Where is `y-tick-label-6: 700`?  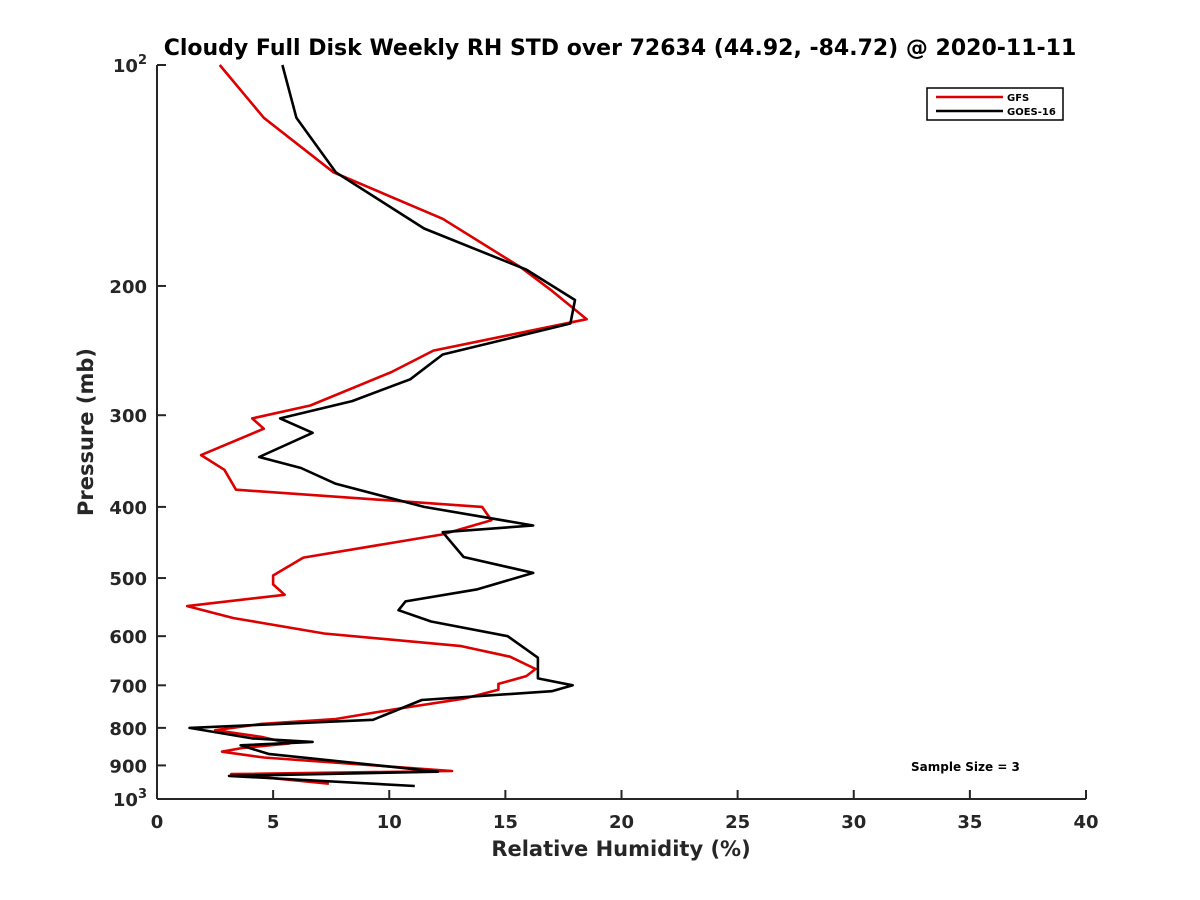
y-tick-label-6: 700 is located at coordinates (128, 686).